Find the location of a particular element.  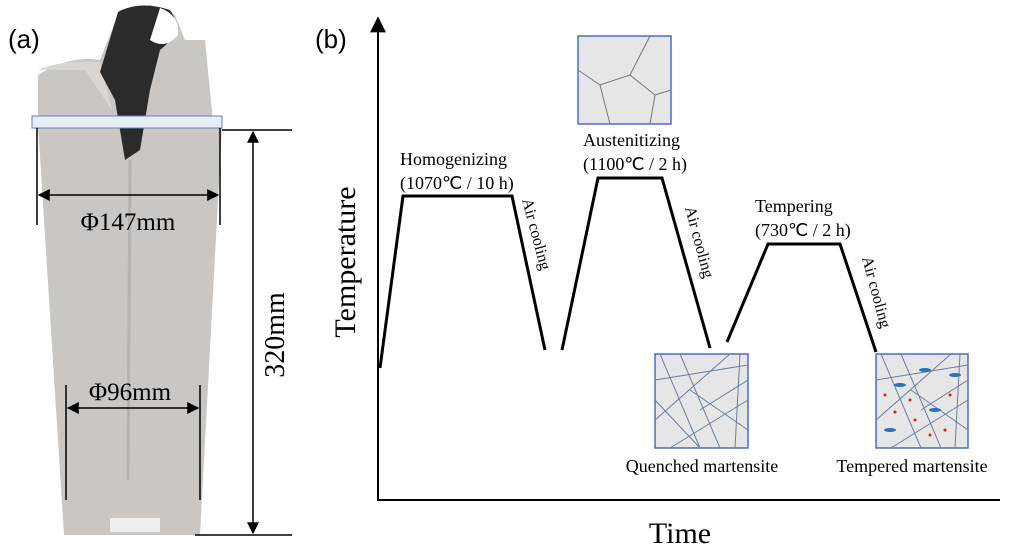

stage-name: Tempering is located at coordinates (794, 206).